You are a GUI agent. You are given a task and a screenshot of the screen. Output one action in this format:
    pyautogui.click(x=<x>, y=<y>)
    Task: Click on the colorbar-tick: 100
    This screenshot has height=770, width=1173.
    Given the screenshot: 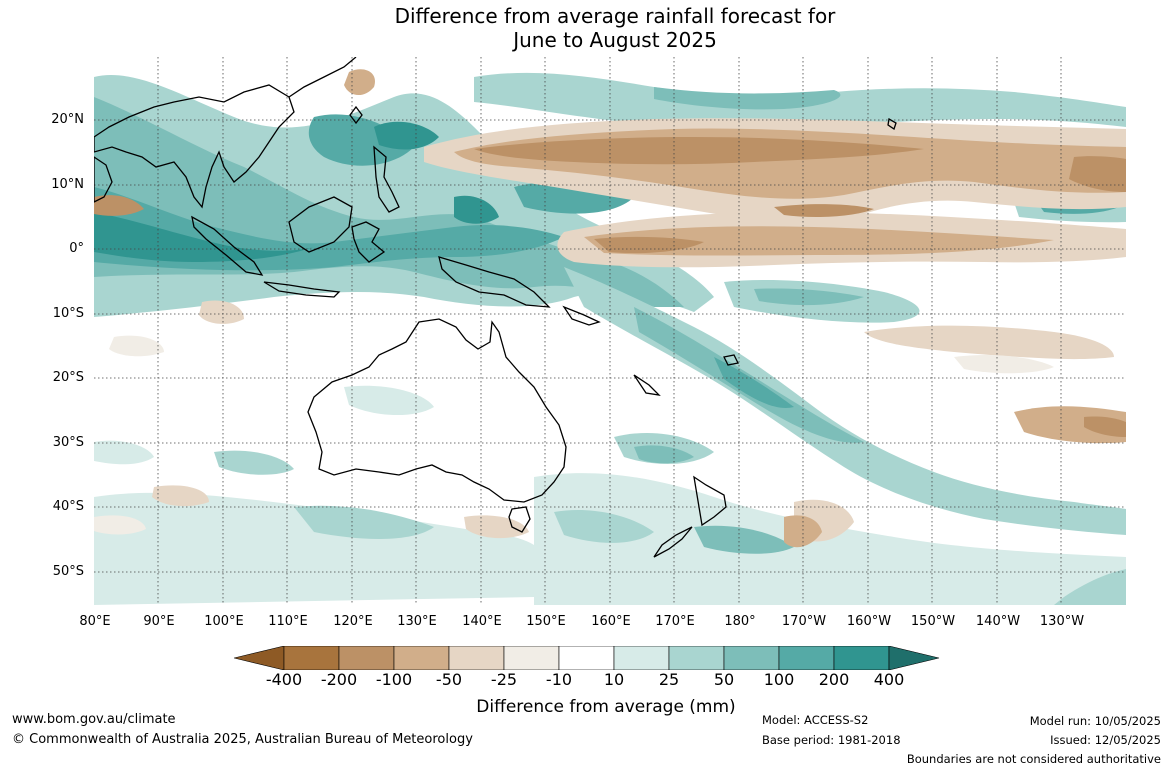 What is the action you would take?
    pyautogui.click(x=779, y=679)
    